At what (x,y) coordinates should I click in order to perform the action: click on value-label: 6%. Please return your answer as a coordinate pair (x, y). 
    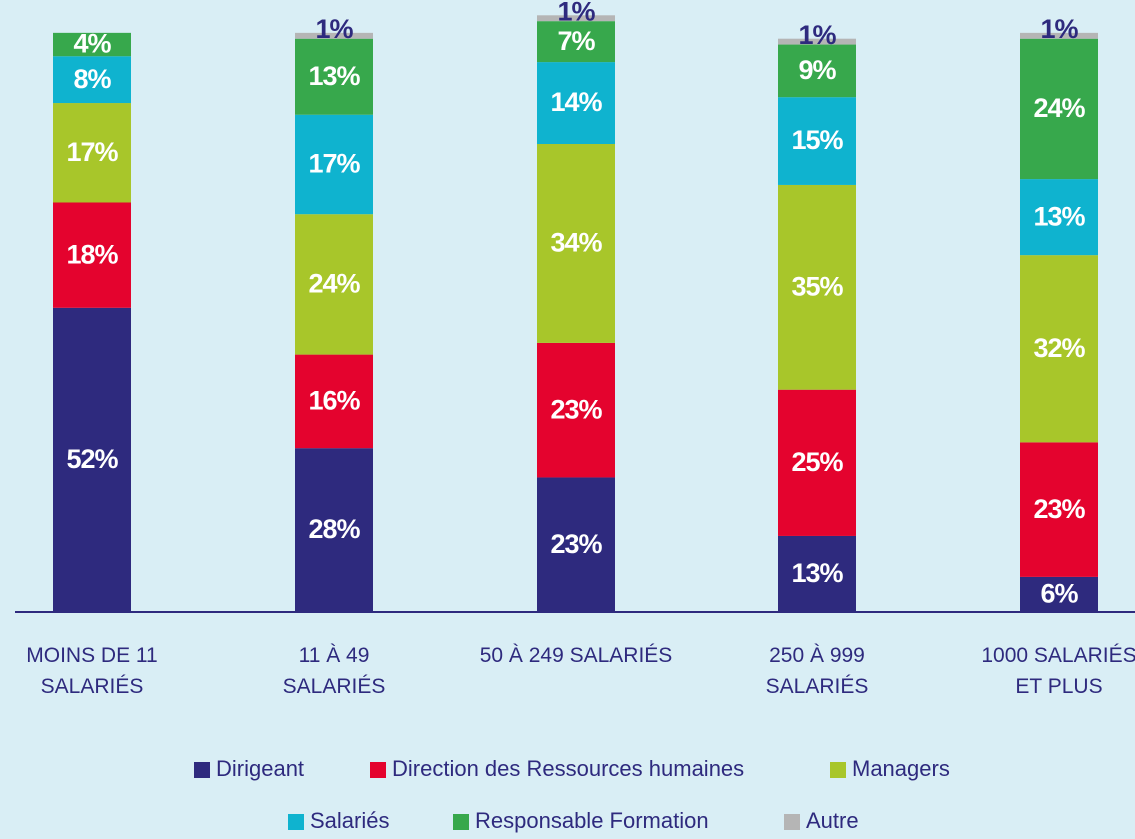
    Looking at the image, I should click on (1059, 594).